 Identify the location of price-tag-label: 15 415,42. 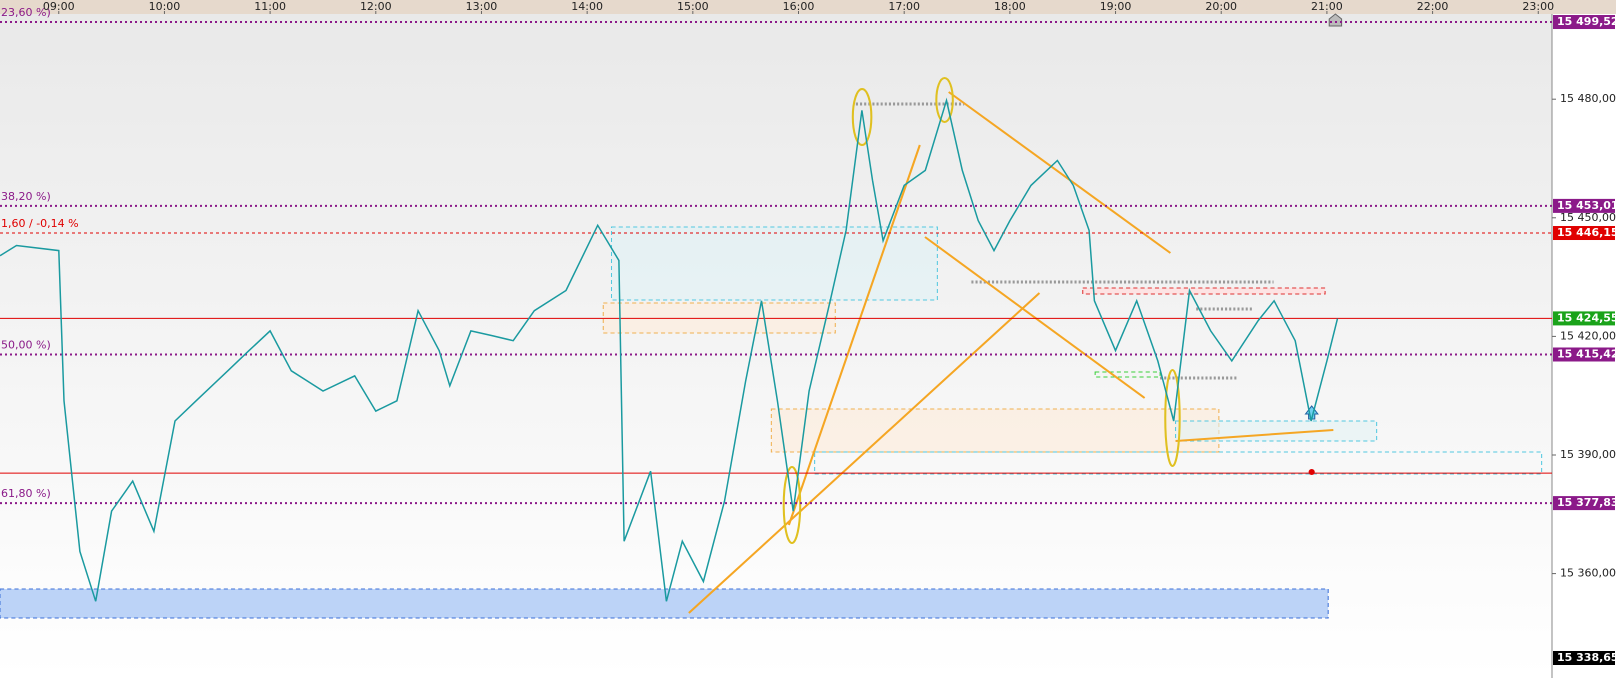
(1586, 354).